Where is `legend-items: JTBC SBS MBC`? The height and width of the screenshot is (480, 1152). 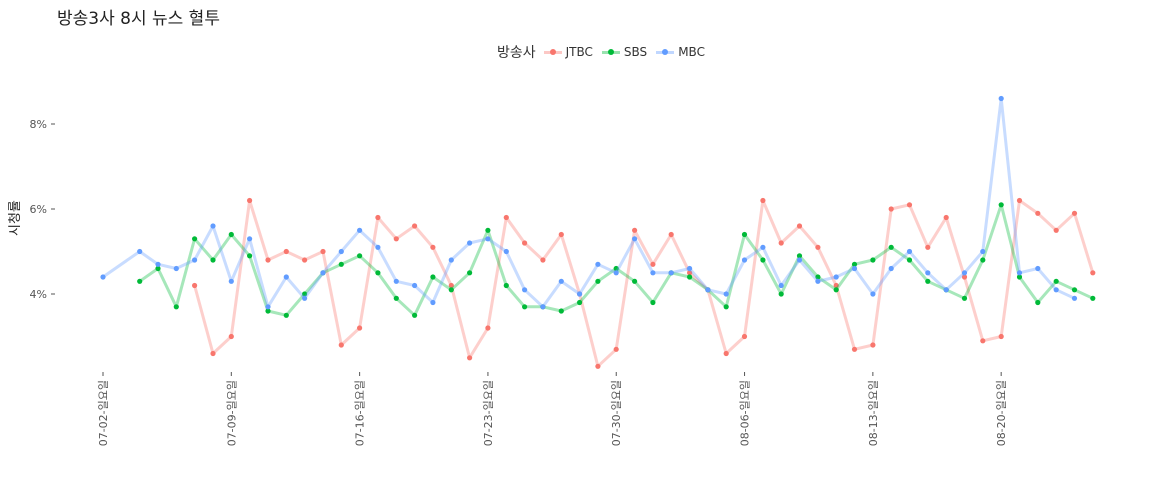
legend-items: JTBC SBS MBC is located at coordinates (628, 52).